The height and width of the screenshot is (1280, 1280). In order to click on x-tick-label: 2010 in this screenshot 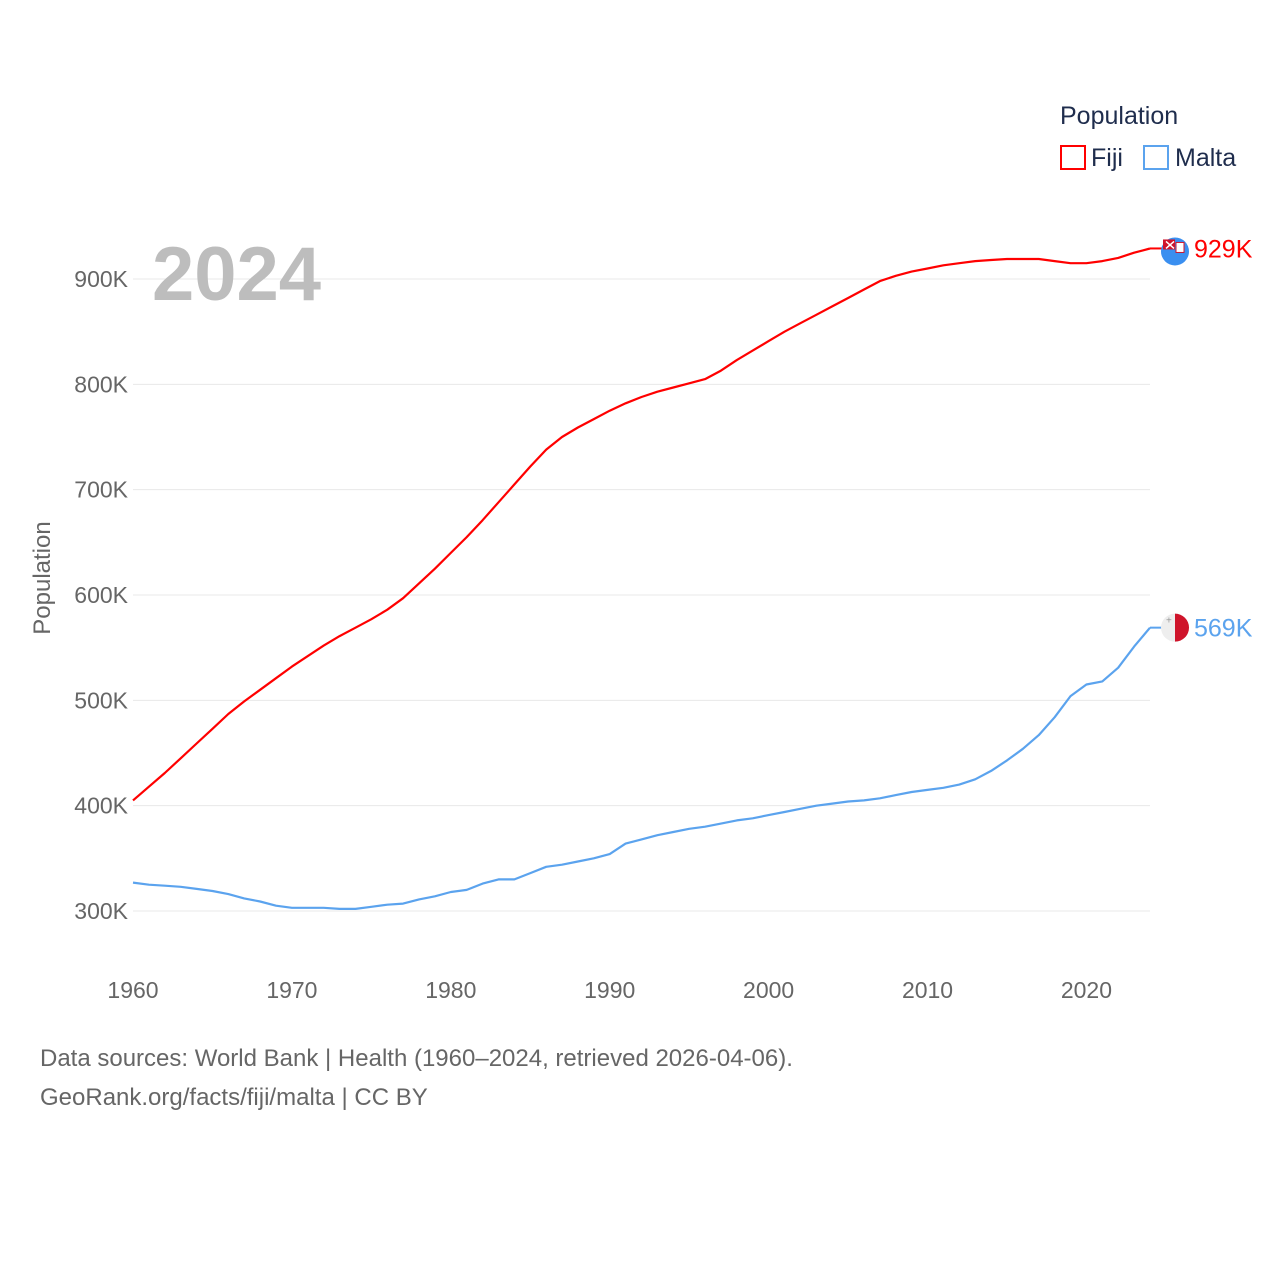, I will do `click(927, 990)`.